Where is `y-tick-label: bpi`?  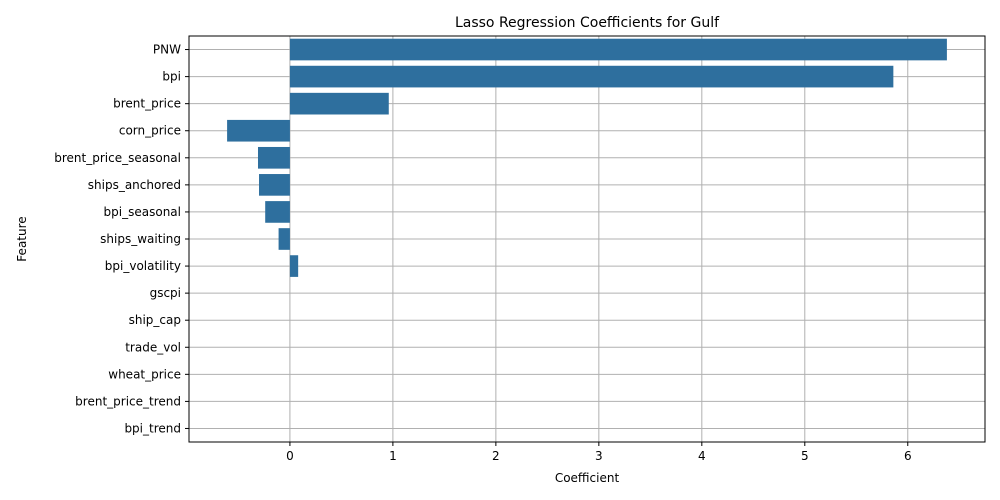 y-tick-label: bpi is located at coordinates (171, 77).